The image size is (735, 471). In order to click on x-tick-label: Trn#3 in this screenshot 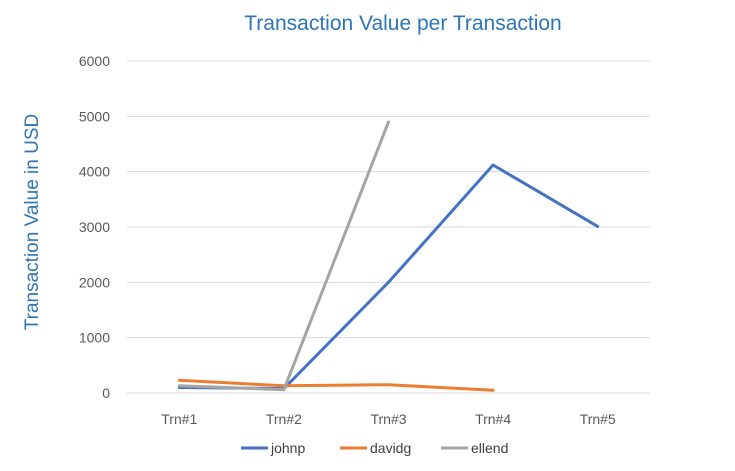, I will do `click(388, 419)`.